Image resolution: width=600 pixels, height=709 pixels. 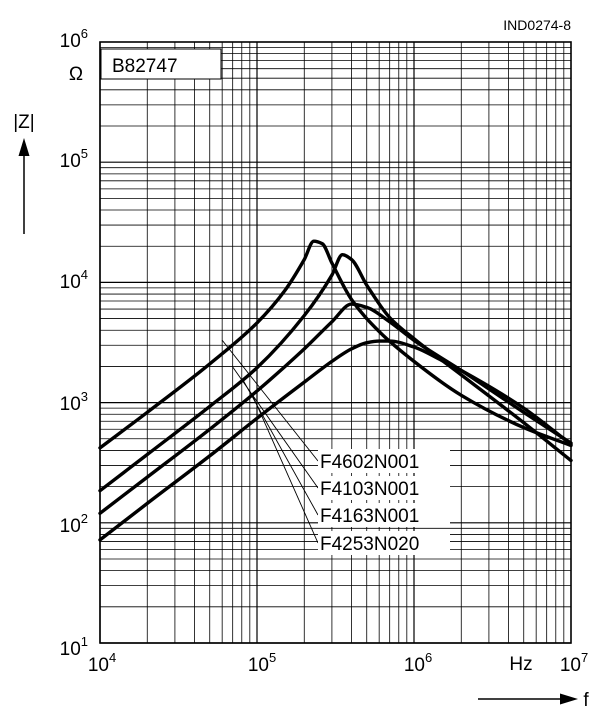 What do you see at coordinates (520, 664) in the screenshot?
I see `x-unit: Hz` at bounding box center [520, 664].